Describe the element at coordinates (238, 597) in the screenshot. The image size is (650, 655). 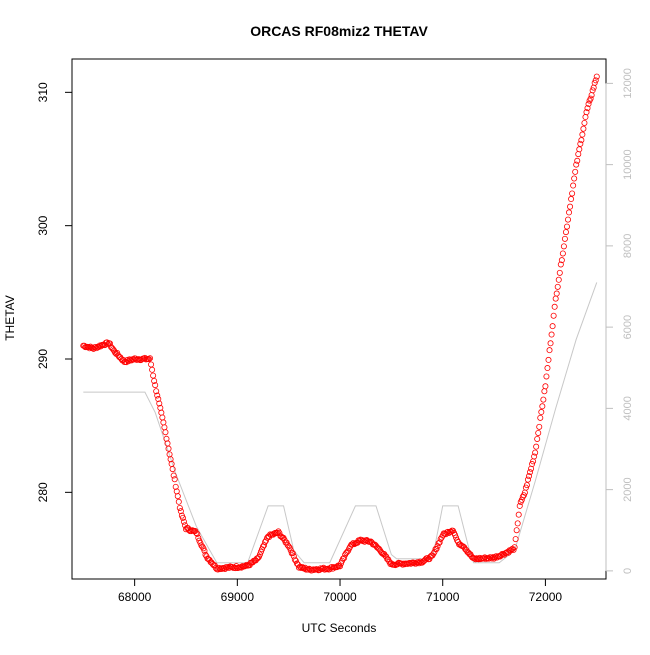
I see `x-tick-label: 69000` at that location.